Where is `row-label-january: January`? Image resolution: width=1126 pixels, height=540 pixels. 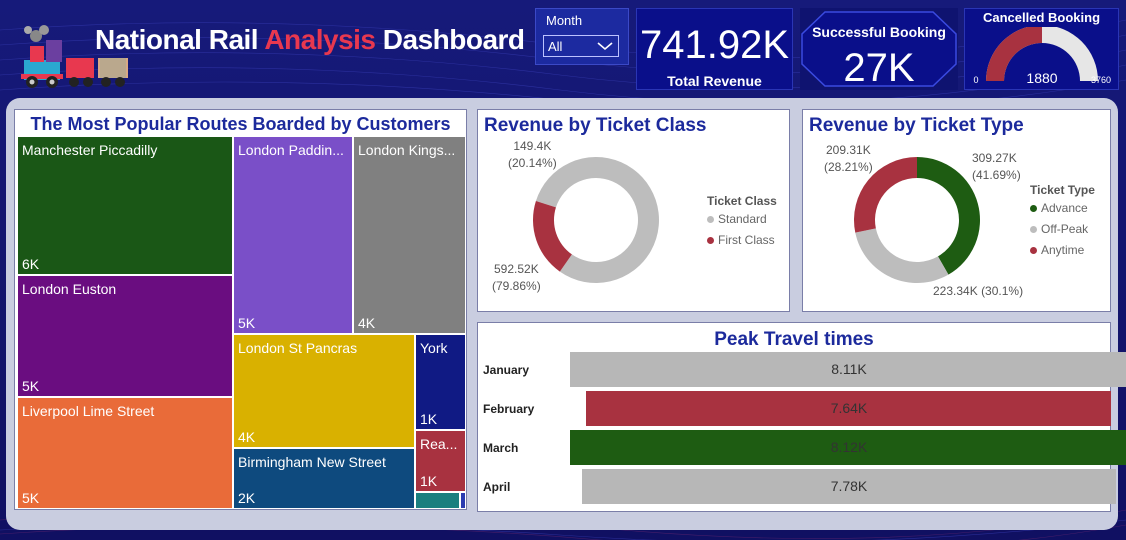
row-label-january: January is located at coordinates (506, 370).